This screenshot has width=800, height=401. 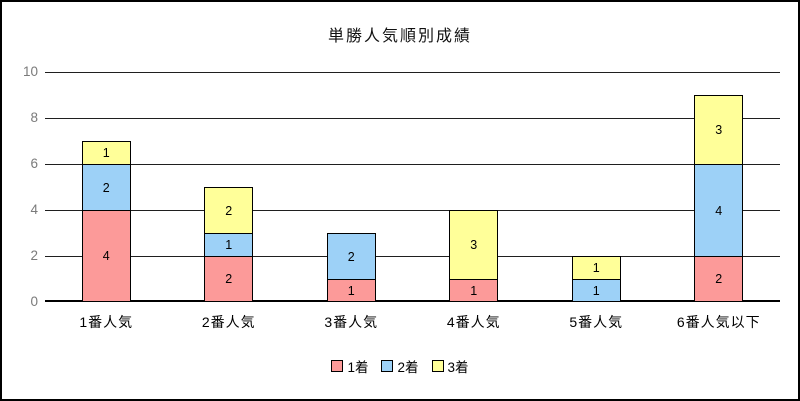 What do you see at coordinates (351, 322) in the screenshot?
I see `x-tick-label: 3番人気` at bounding box center [351, 322].